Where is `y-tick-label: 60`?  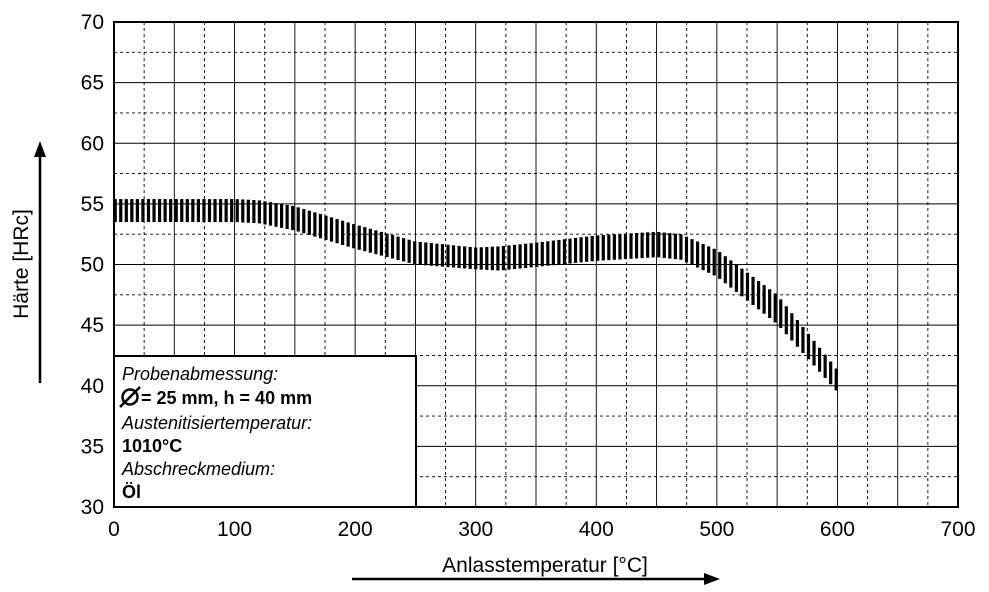
y-tick-label: 60 is located at coordinates (92, 143).